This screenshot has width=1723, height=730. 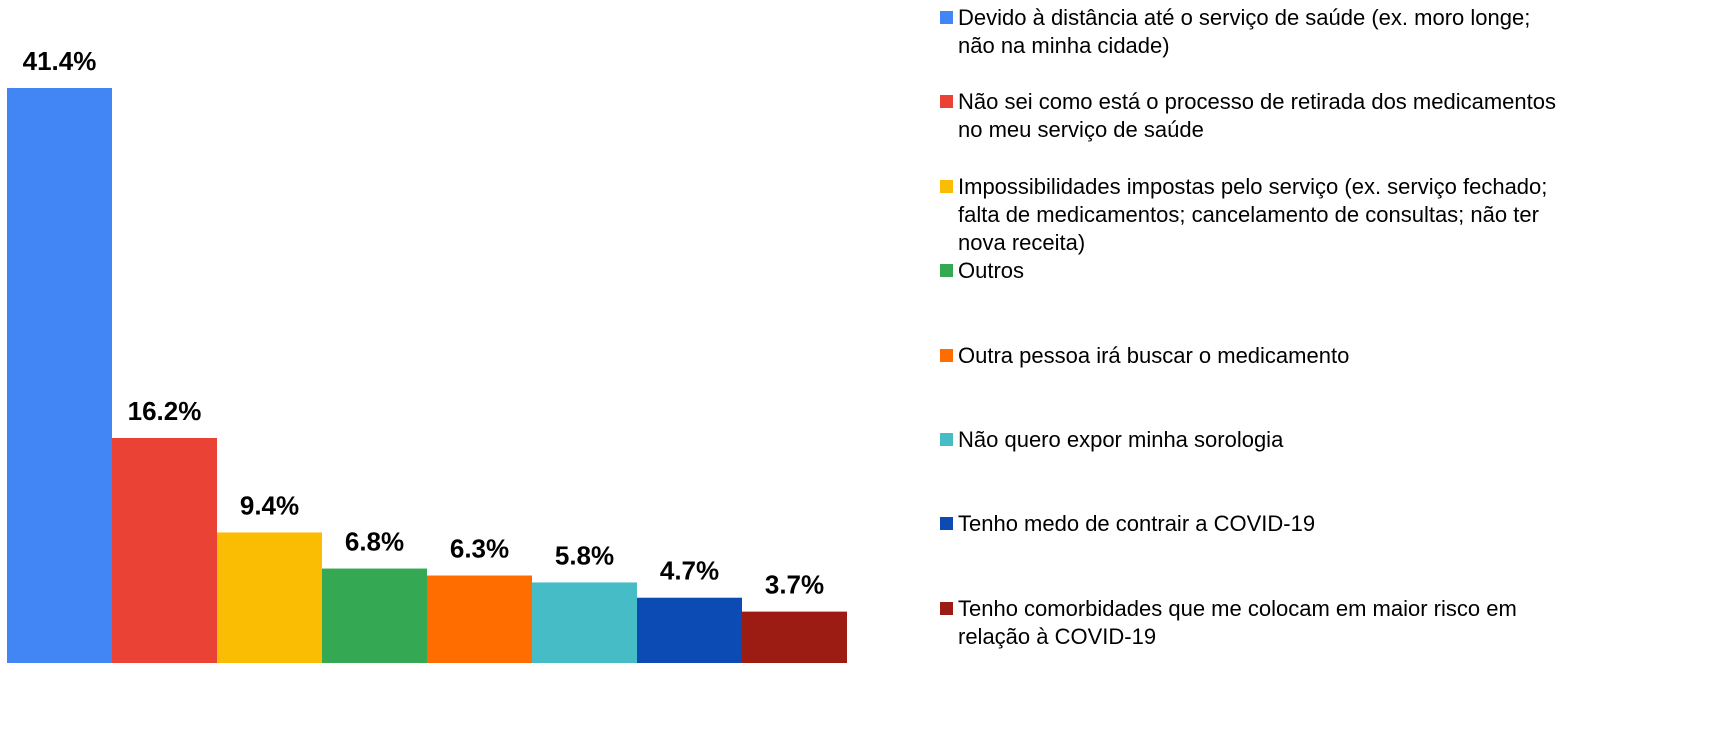 I want to click on data-label: 16.2%, so click(x=165, y=411).